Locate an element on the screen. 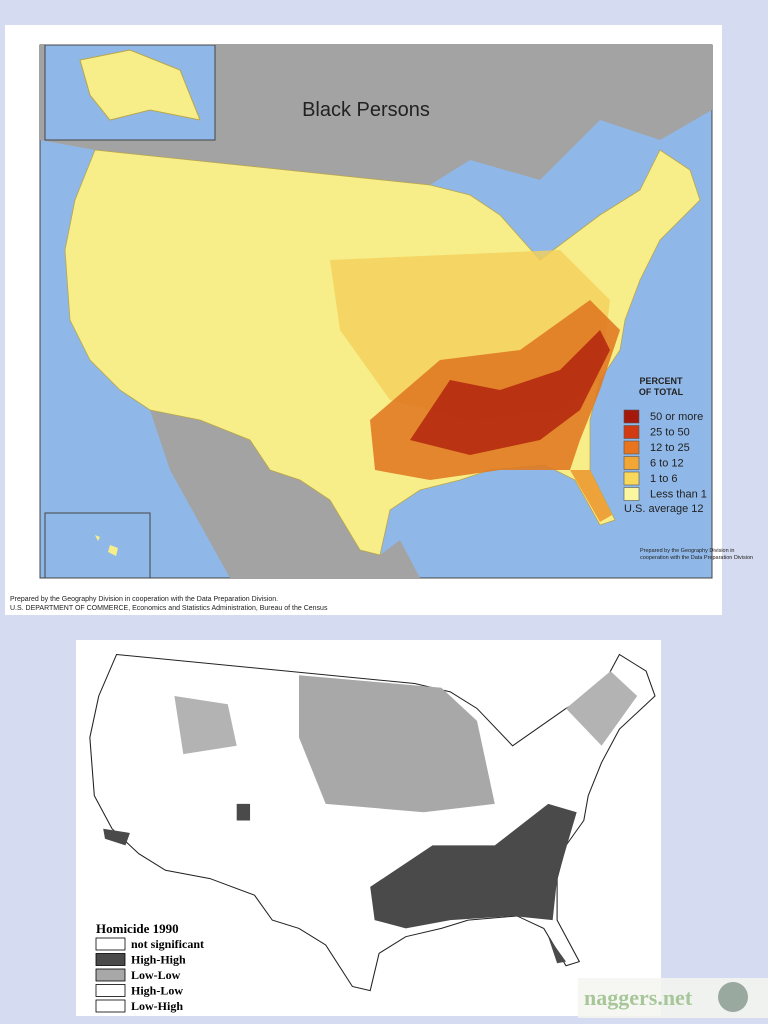 This screenshot has width=768, height=1024. watermark: naggers.net is located at coordinates (638, 997).